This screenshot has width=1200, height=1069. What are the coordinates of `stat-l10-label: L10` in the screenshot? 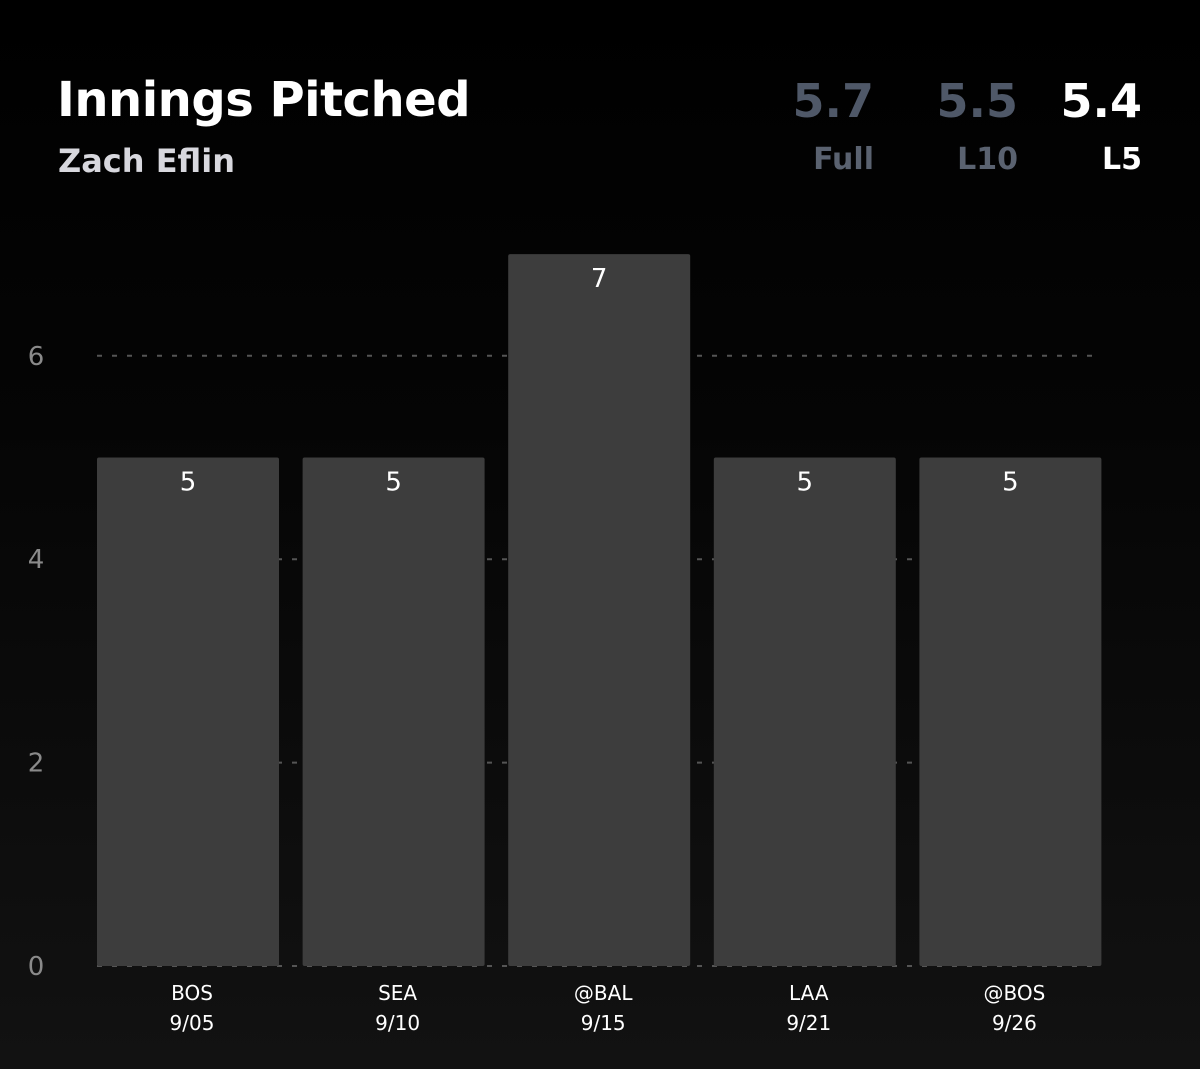 It's located at (987, 159).